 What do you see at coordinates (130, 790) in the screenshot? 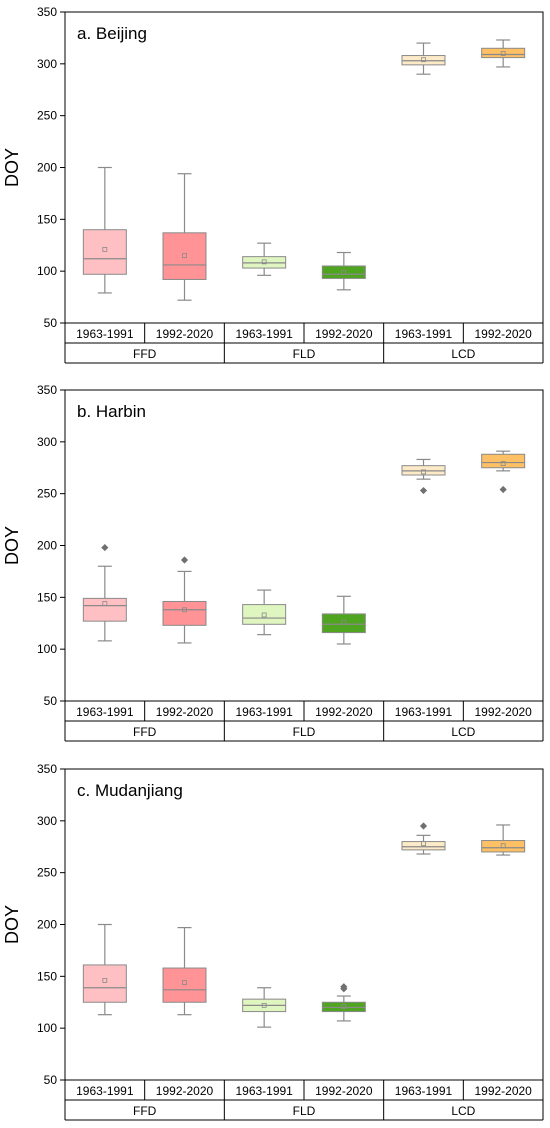
I see `panel-title: c. Mudanjiang` at bounding box center [130, 790].